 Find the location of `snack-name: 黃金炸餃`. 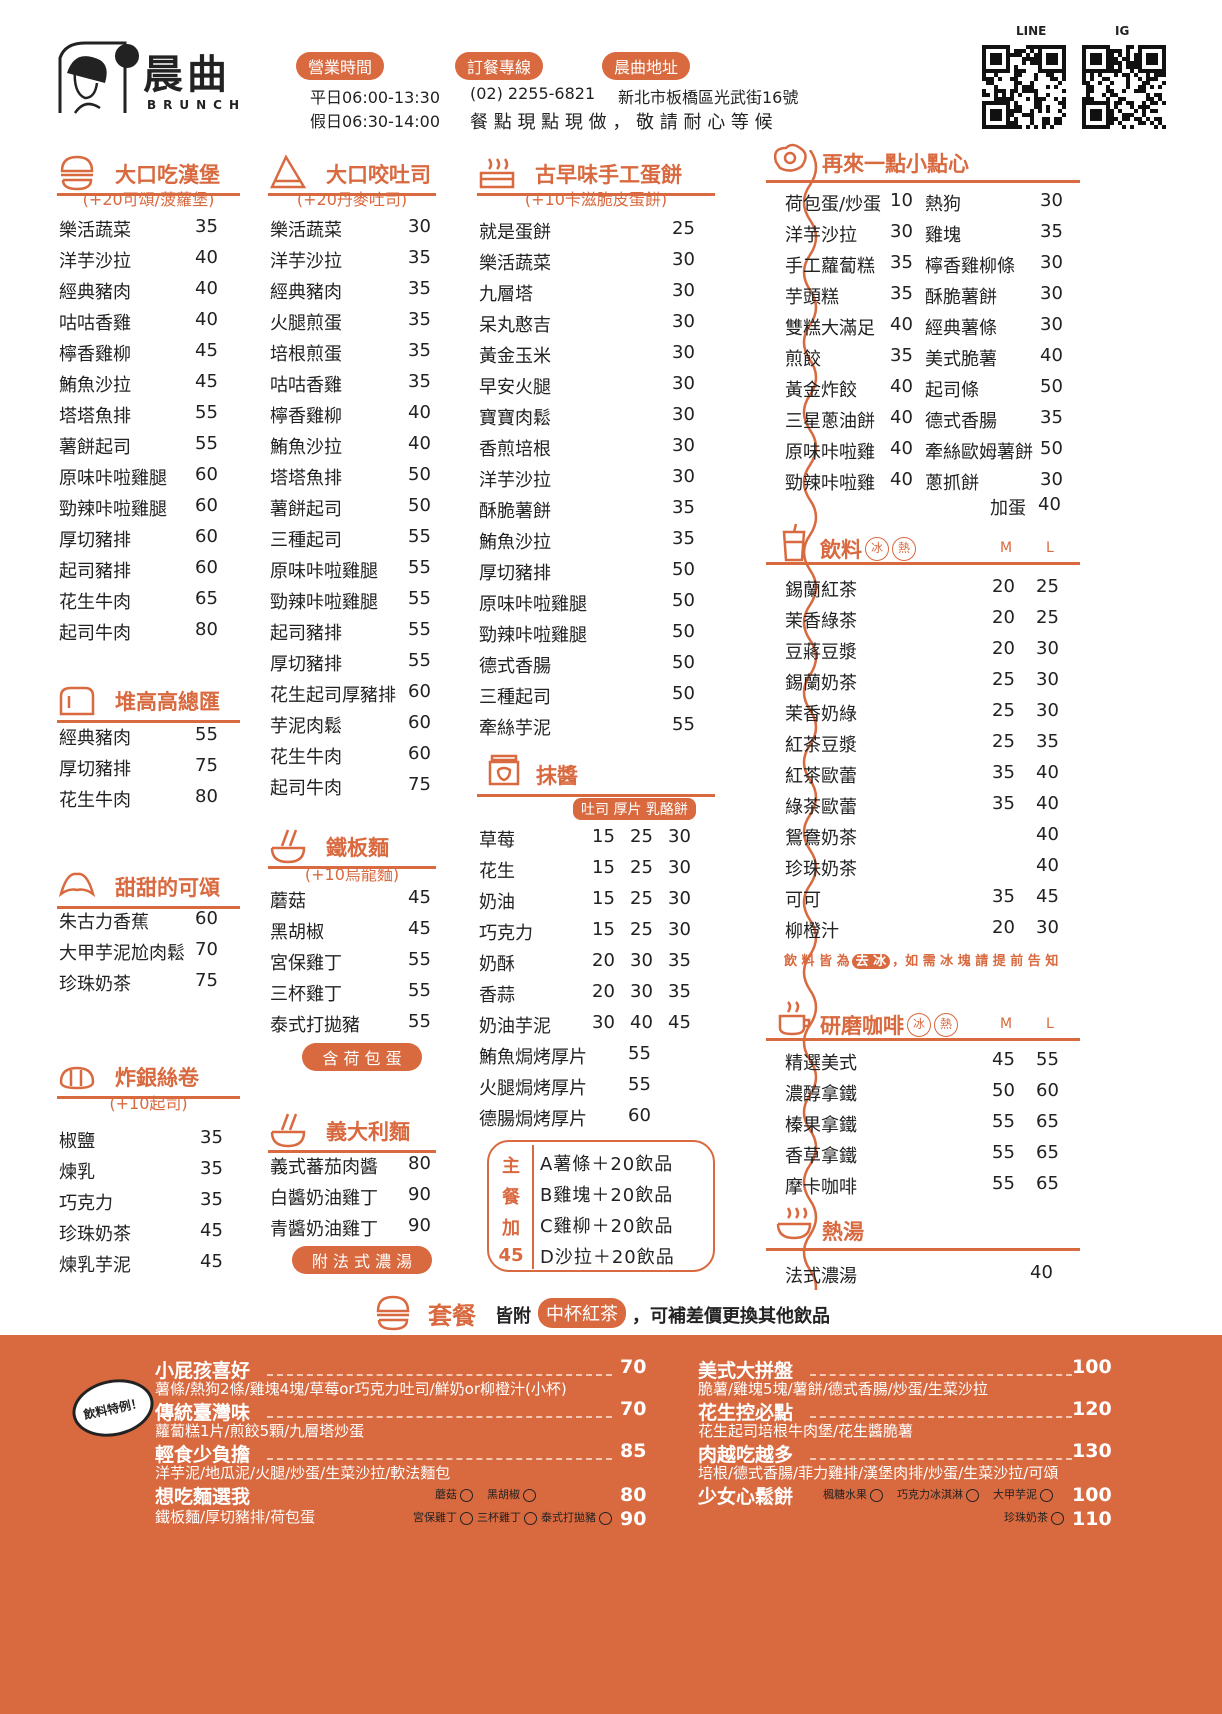

snack-name: 黃金炸餃 is located at coordinates (821, 390).